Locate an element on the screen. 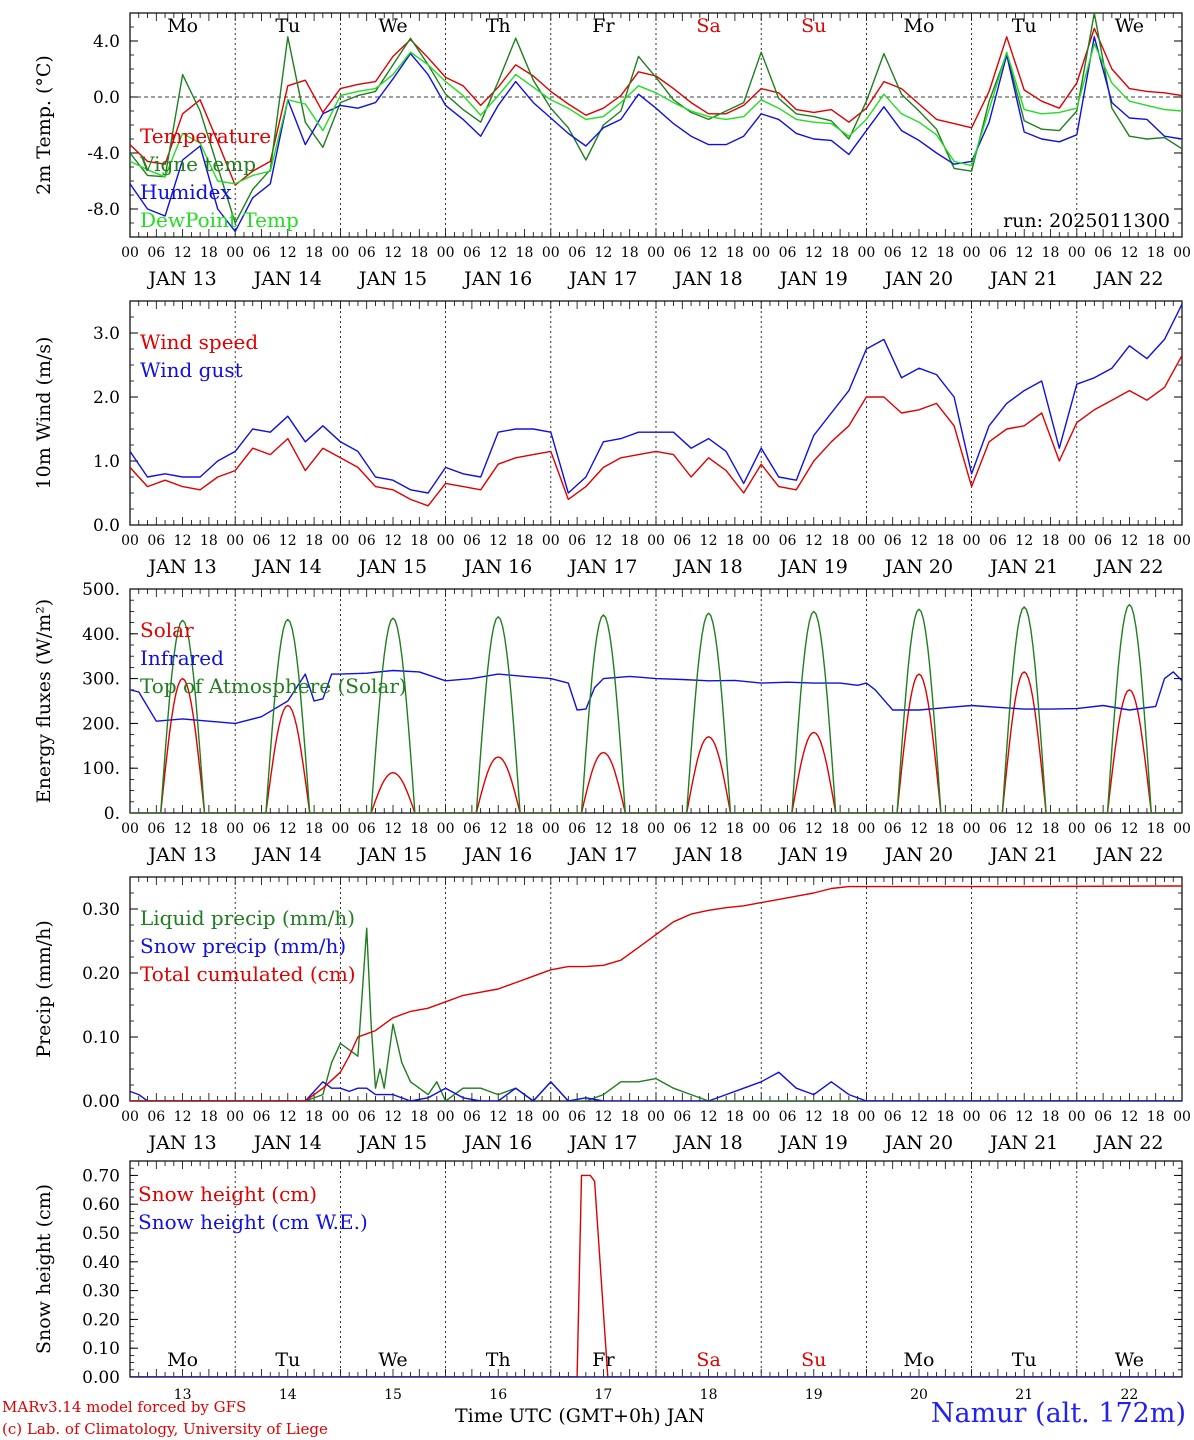 The width and height of the screenshot is (1194, 1440). station-name: Namur (alt. 172m) is located at coordinates (1058, 1413).